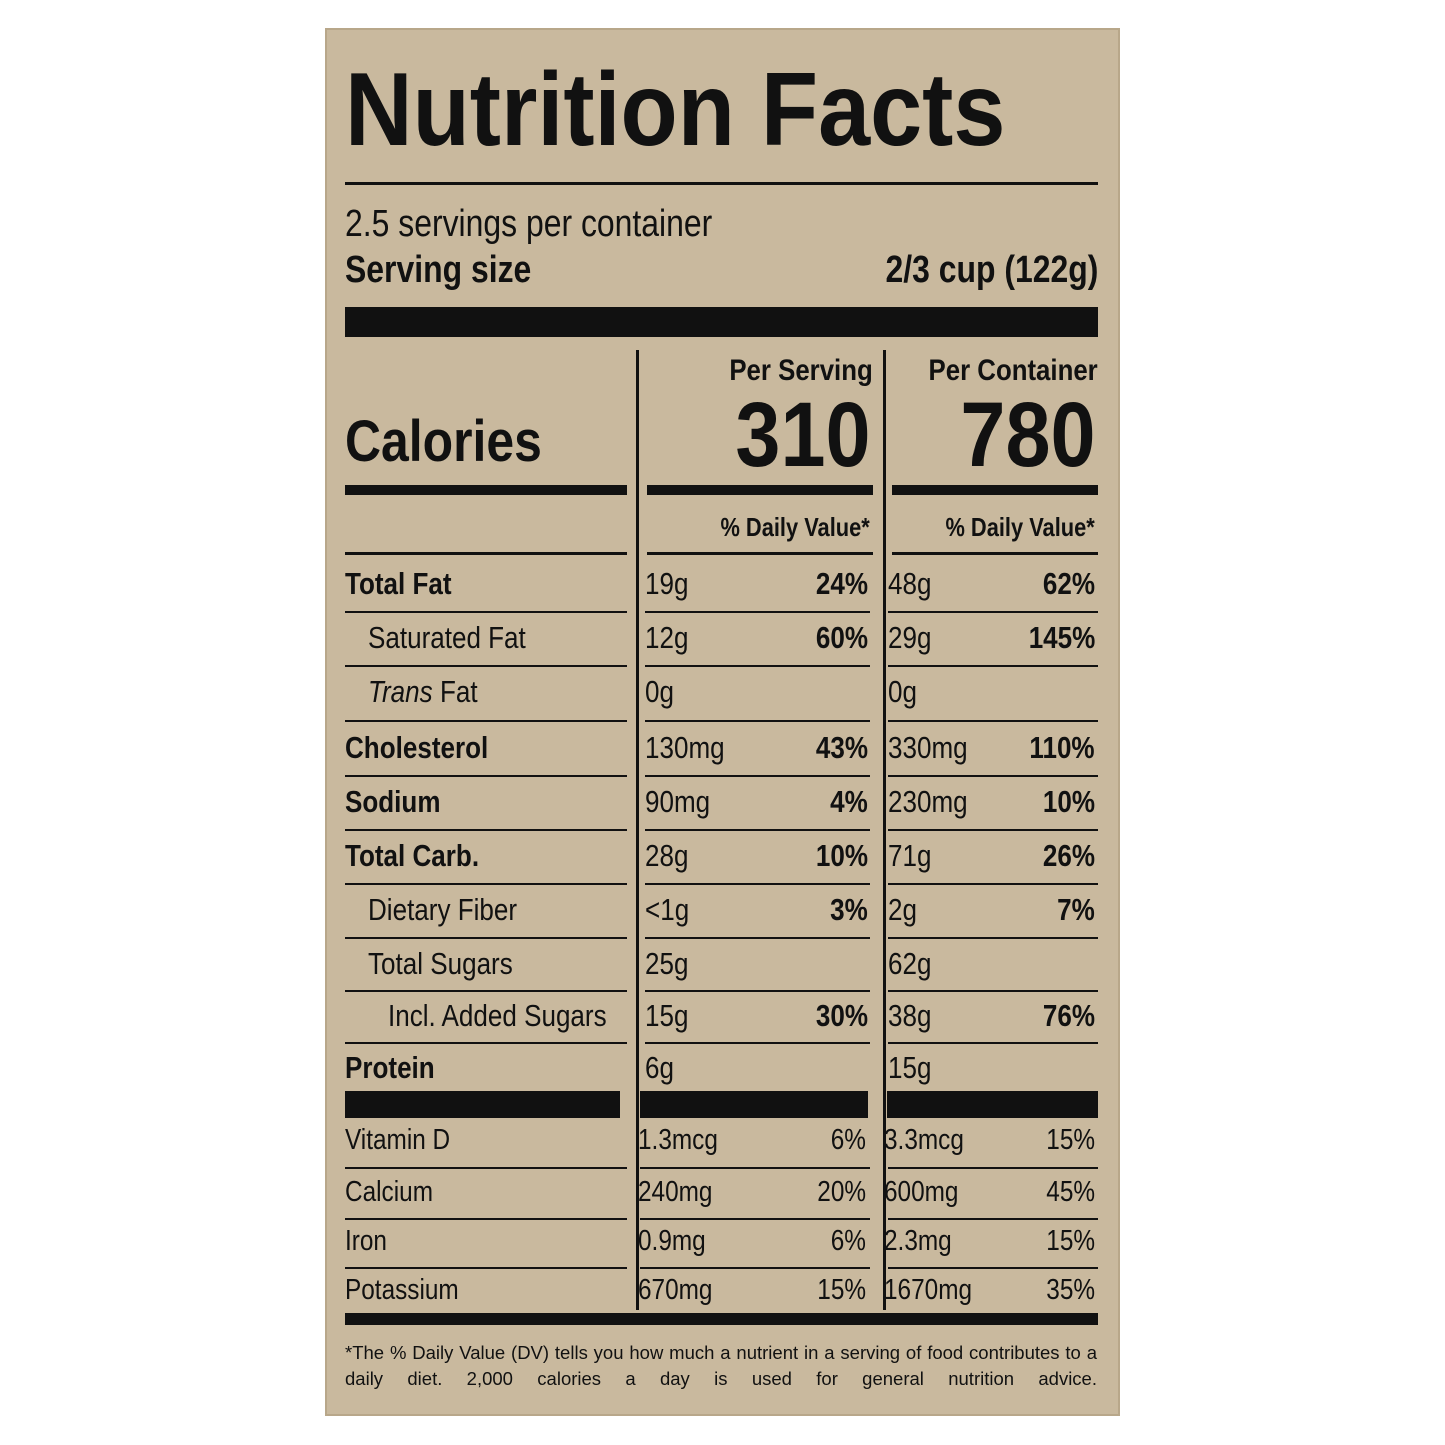  What do you see at coordinates (458, 691) in the screenshot?
I see `nutrient-name: Fat` at bounding box center [458, 691].